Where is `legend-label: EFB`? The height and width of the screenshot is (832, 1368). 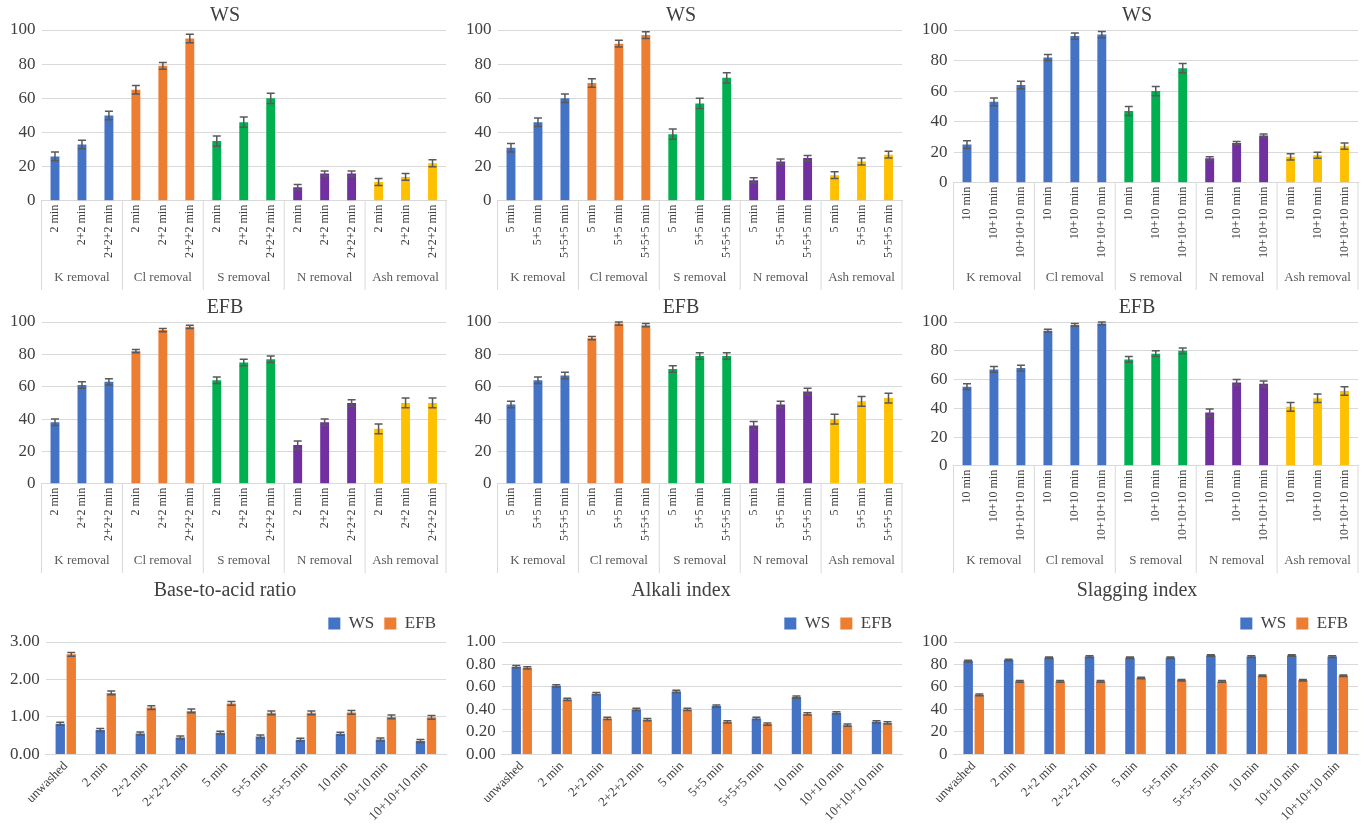
legend-label: EFB is located at coordinates (1332, 622).